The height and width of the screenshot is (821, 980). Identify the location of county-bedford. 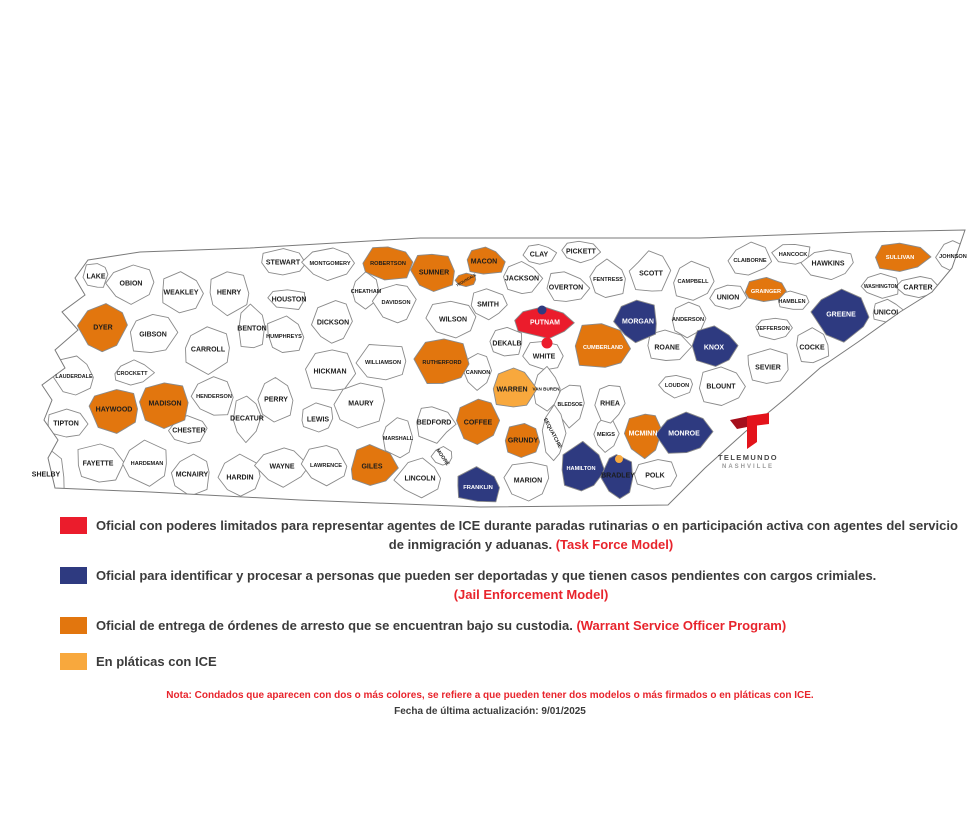
(436, 425).